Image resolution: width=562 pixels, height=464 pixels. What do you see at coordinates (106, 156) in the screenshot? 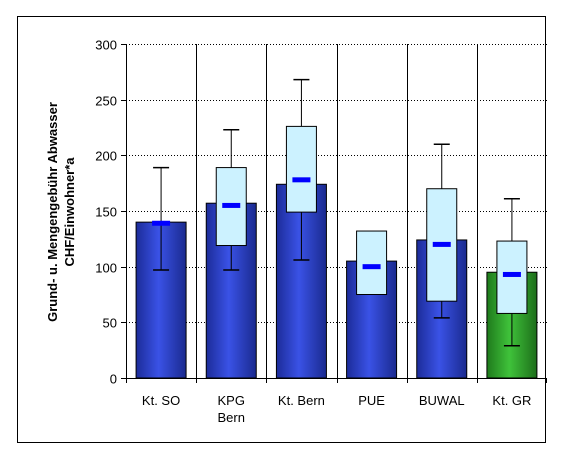
I see `y-tick-label: 200` at bounding box center [106, 156].